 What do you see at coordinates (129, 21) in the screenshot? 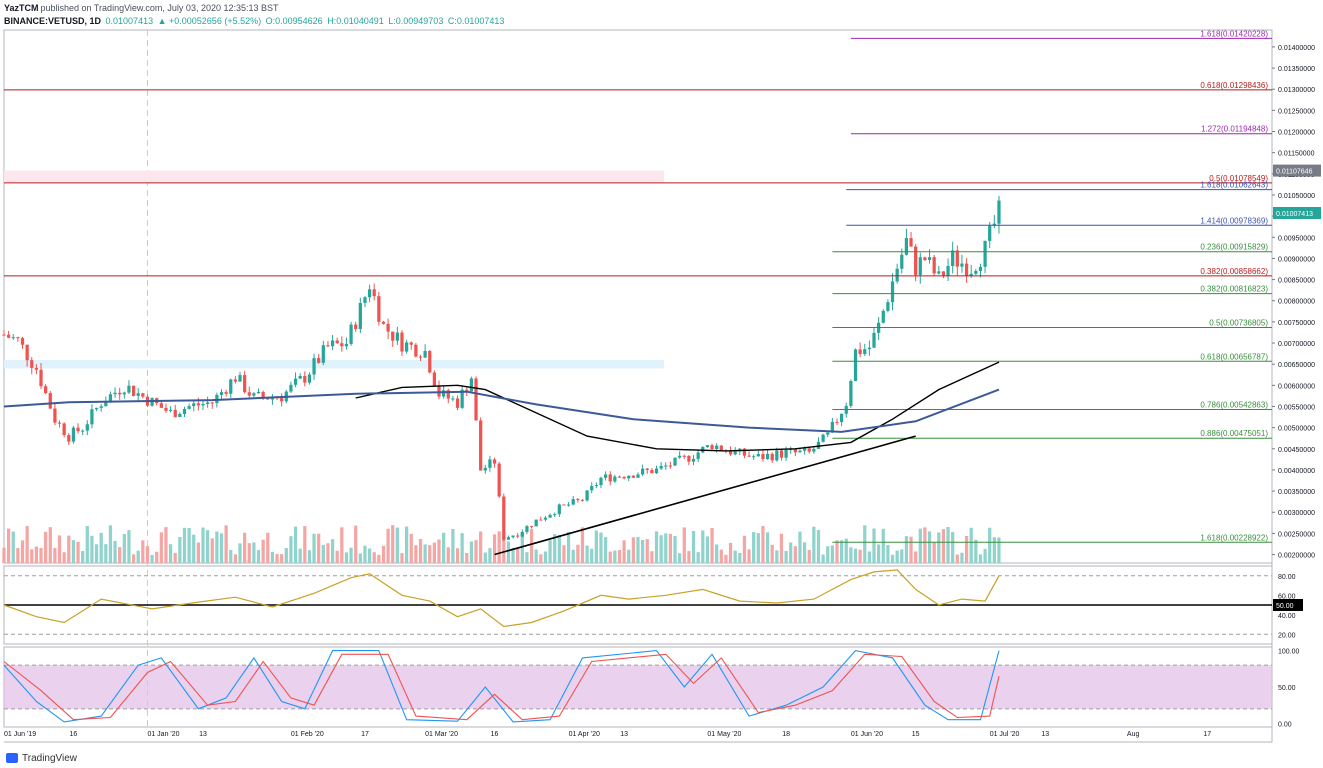
I see `last-price: 0.01007413` at bounding box center [129, 21].